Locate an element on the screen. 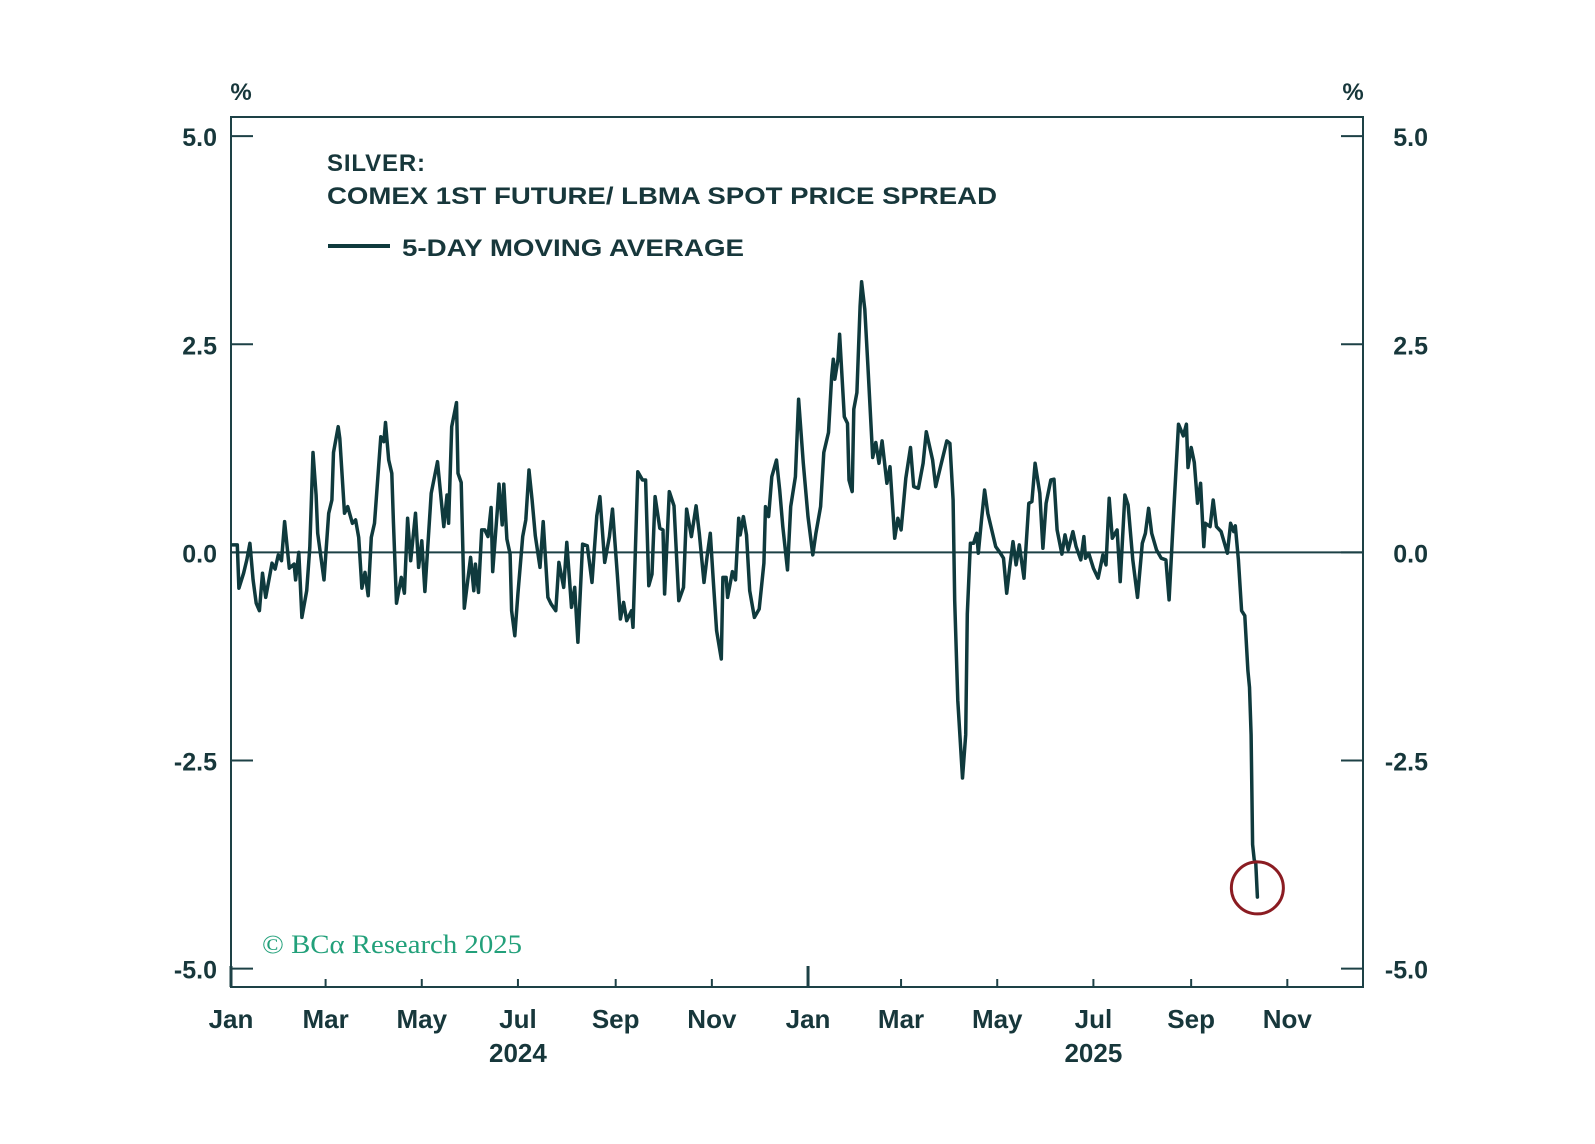 This screenshot has height=1144, width=1595. annotation-circle-latest-value is located at coordinates (1257, 888).